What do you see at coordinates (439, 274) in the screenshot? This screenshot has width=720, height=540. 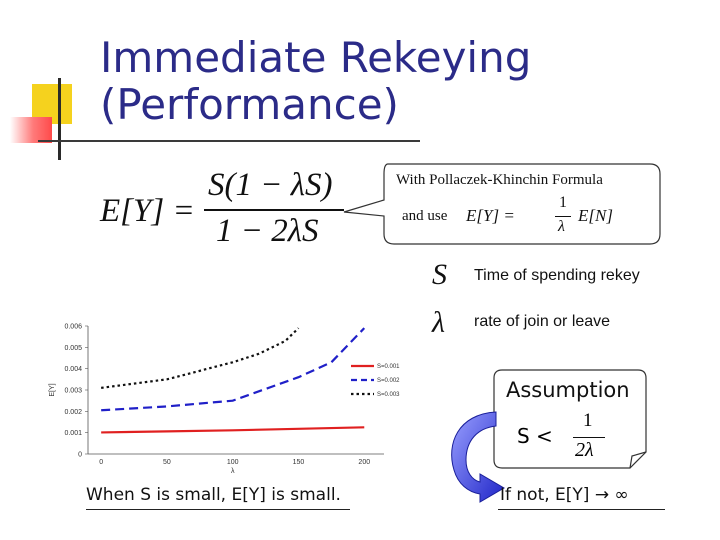 I see `definition-symbol-s: S` at bounding box center [439, 274].